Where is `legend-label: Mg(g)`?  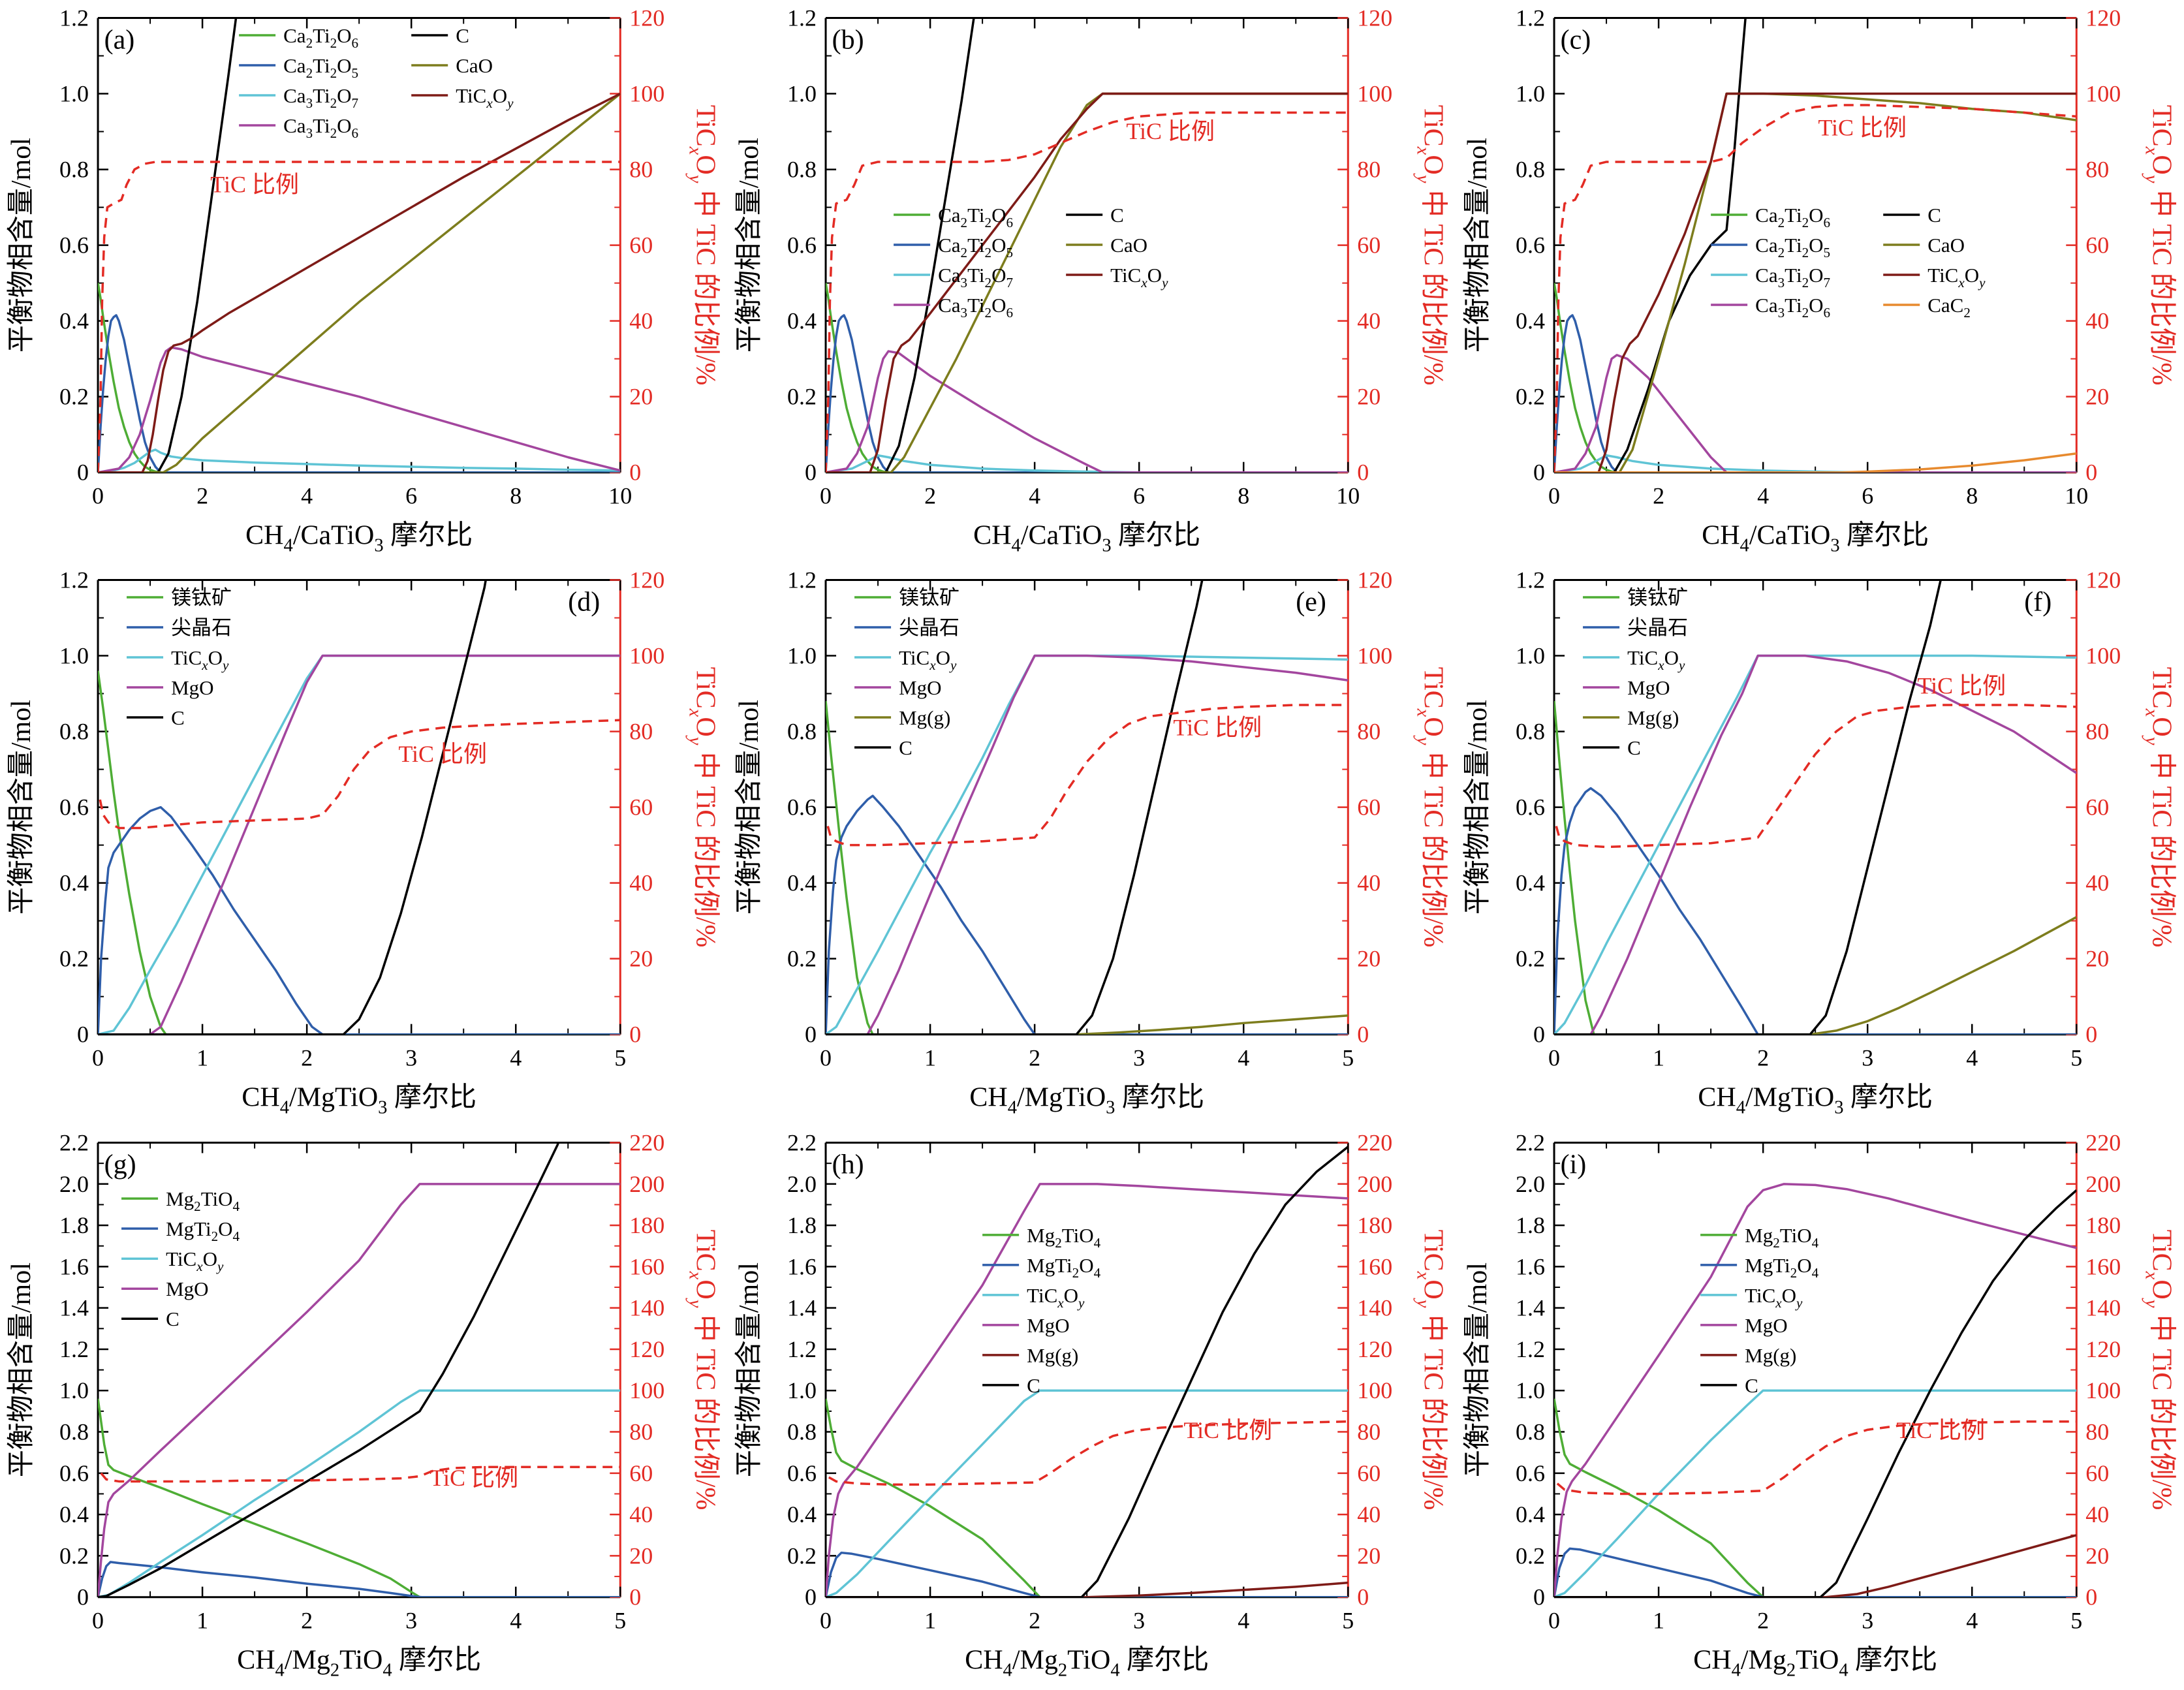
legend-label: Mg(g) is located at coordinates (1052, 1354).